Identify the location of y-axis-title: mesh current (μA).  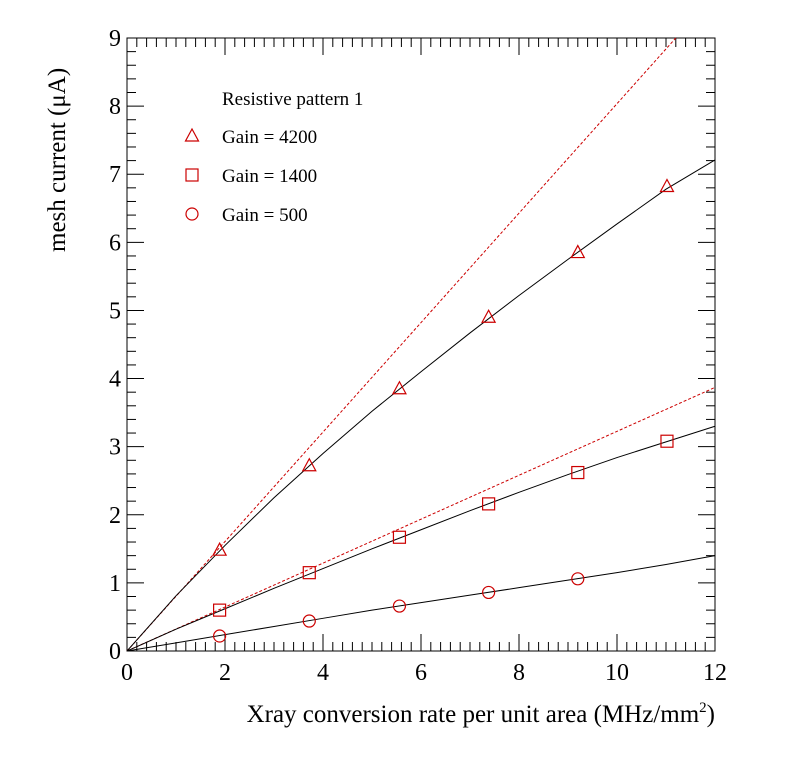
(57, 160).